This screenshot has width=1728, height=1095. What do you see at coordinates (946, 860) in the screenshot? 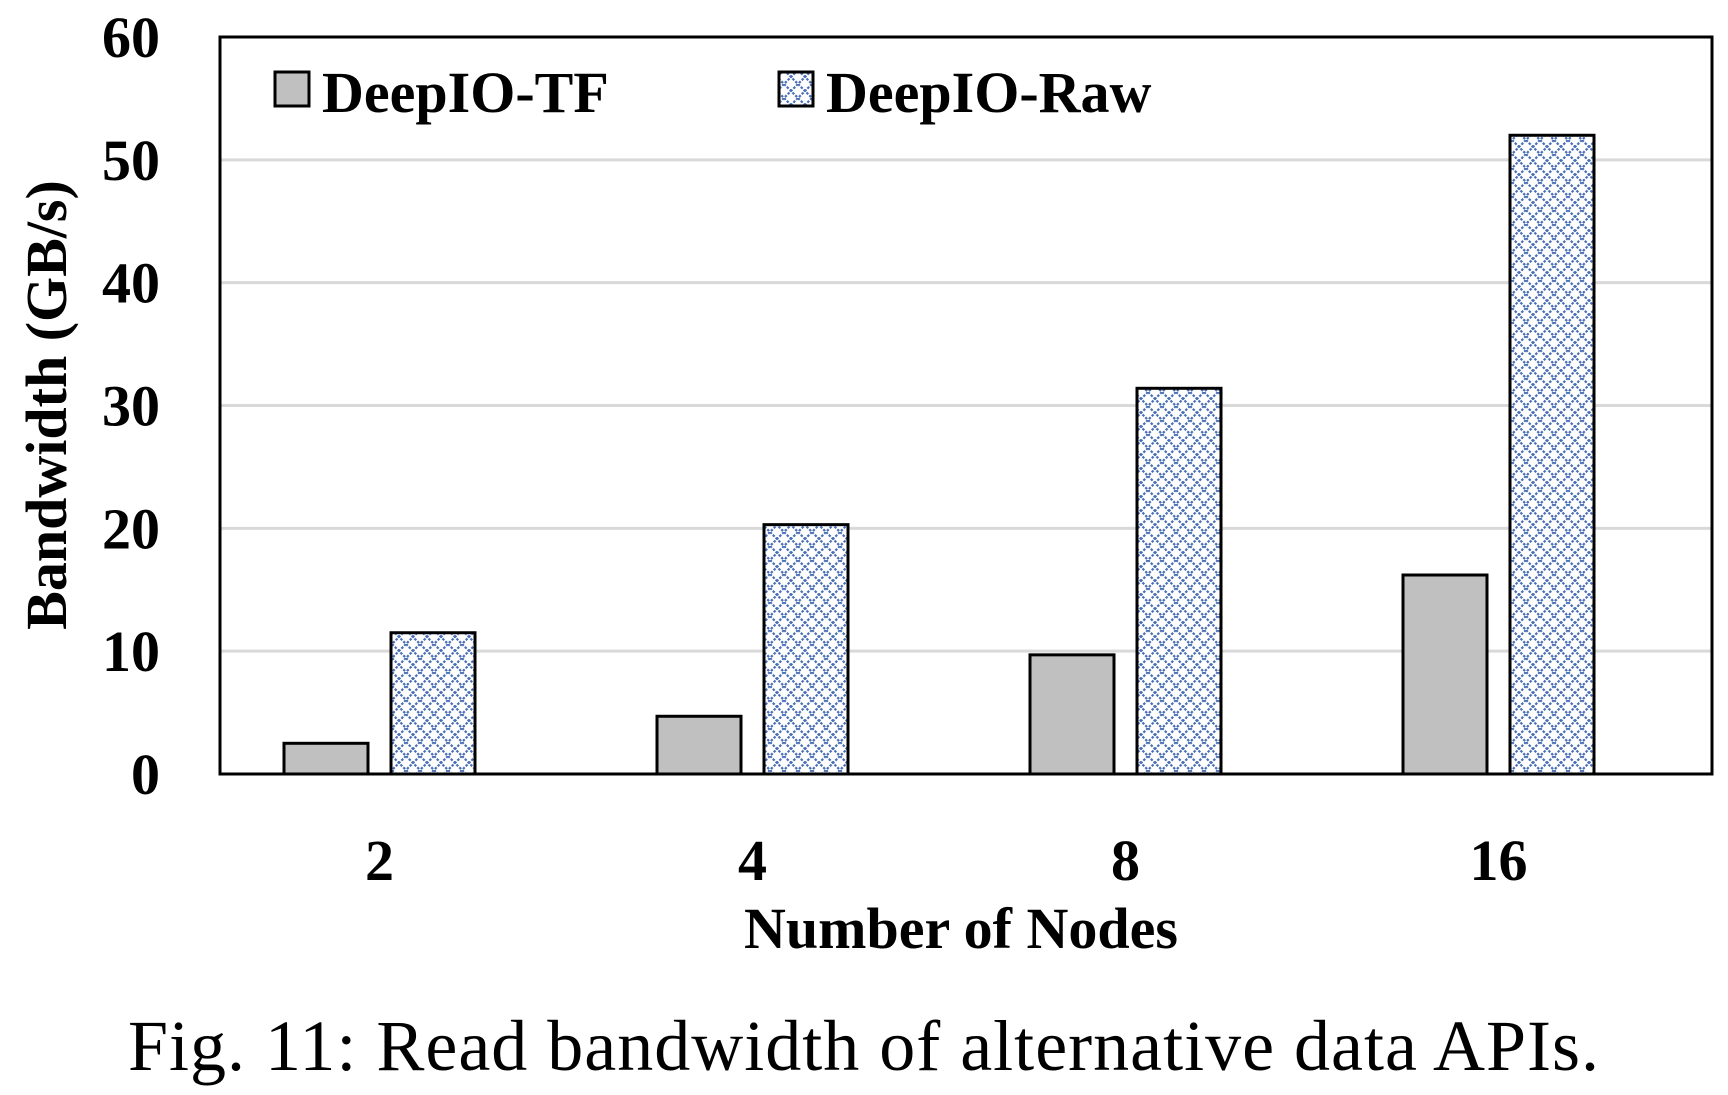
I see `x-axis-ticks: 2 4 8 16` at bounding box center [946, 860].